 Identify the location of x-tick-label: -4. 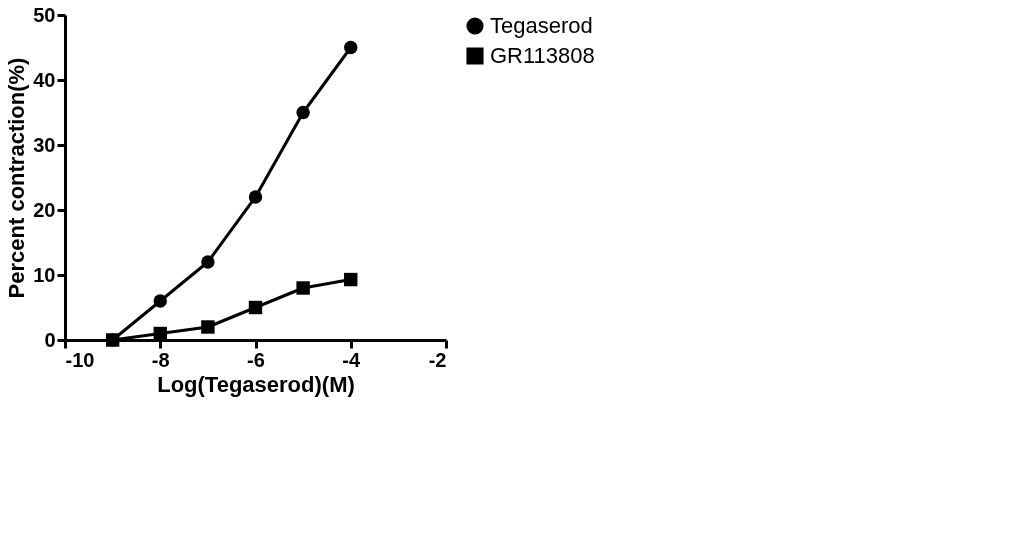
(352, 359).